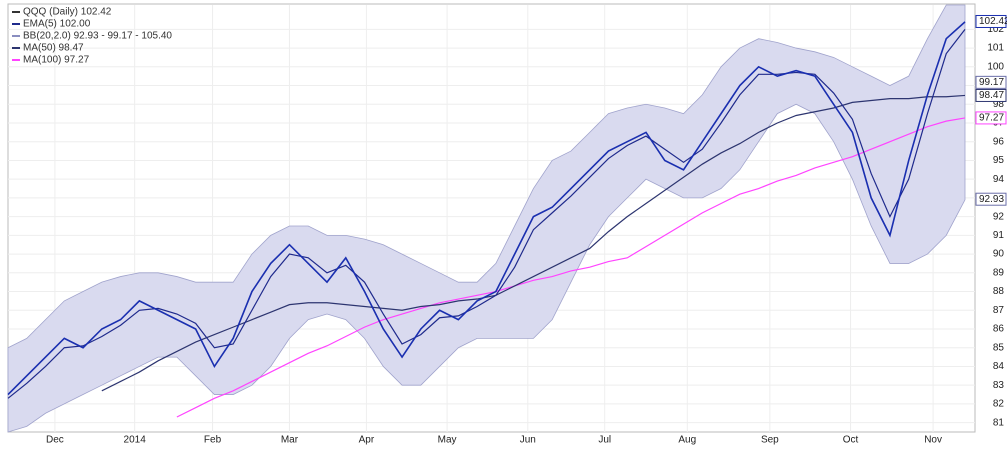 Image resolution: width=1007 pixels, height=457 pixels. What do you see at coordinates (999, 272) in the screenshot?
I see `y-tick-label: 89` at bounding box center [999, 272].